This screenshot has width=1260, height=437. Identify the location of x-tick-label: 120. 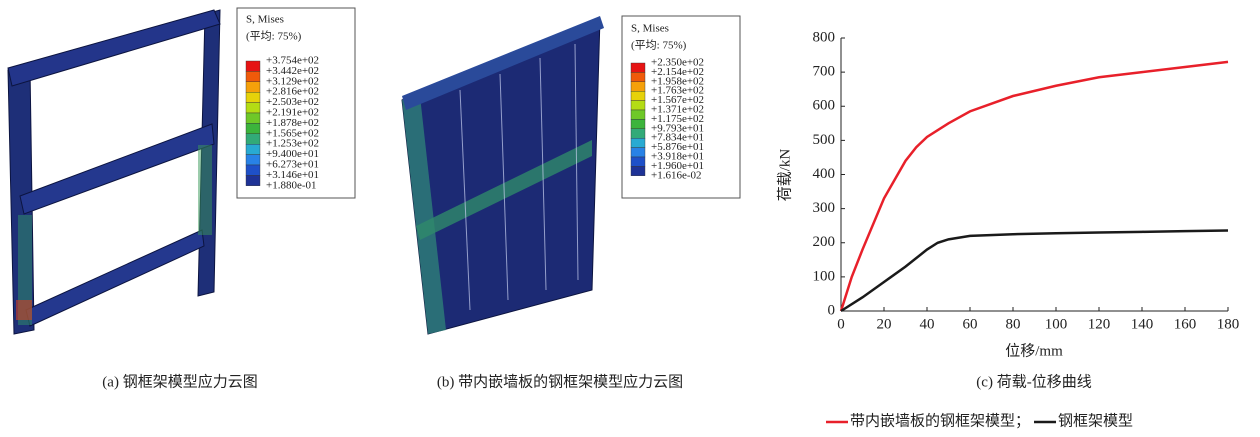
(1099, 324).